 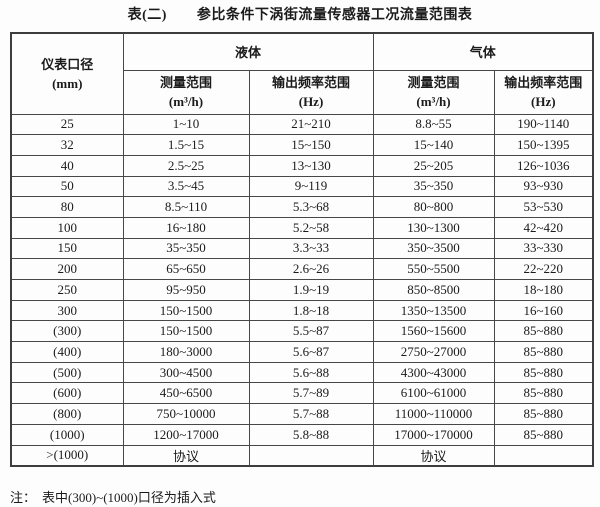 I want to click on title-prefix: 表(二), so click(x=147, y=15).